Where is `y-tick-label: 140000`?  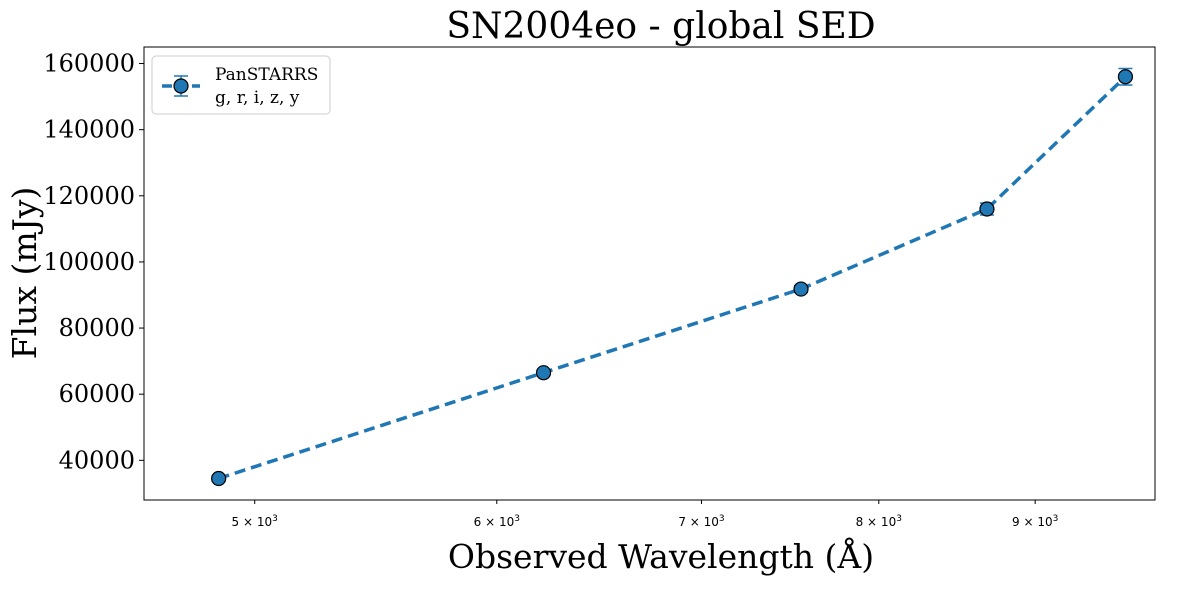 y-tick-label: 140000 is located at coordinates (89, 130).